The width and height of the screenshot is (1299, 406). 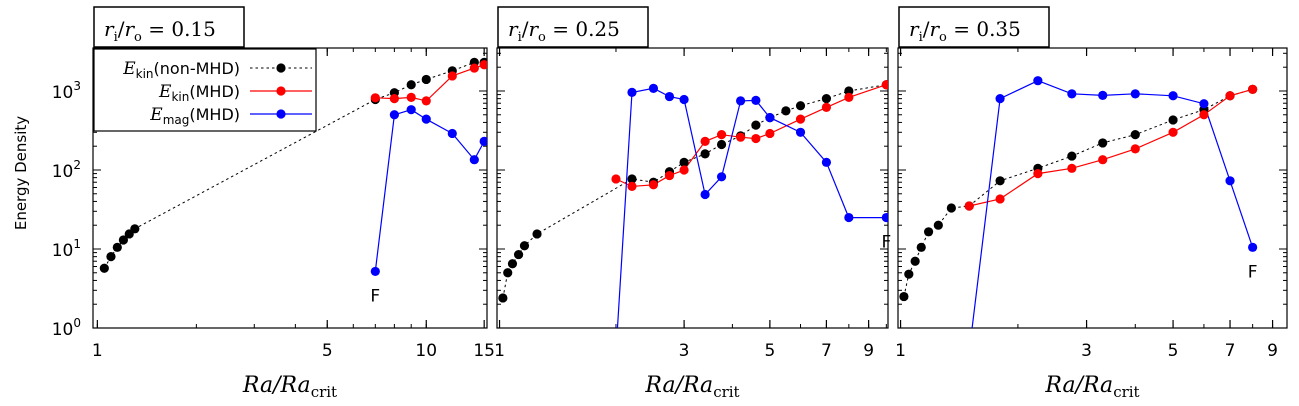 What do you see at coordinates (426, 351) in the screenshot?
I see `x-tick-label: 10` at bounding box center [426, 351].